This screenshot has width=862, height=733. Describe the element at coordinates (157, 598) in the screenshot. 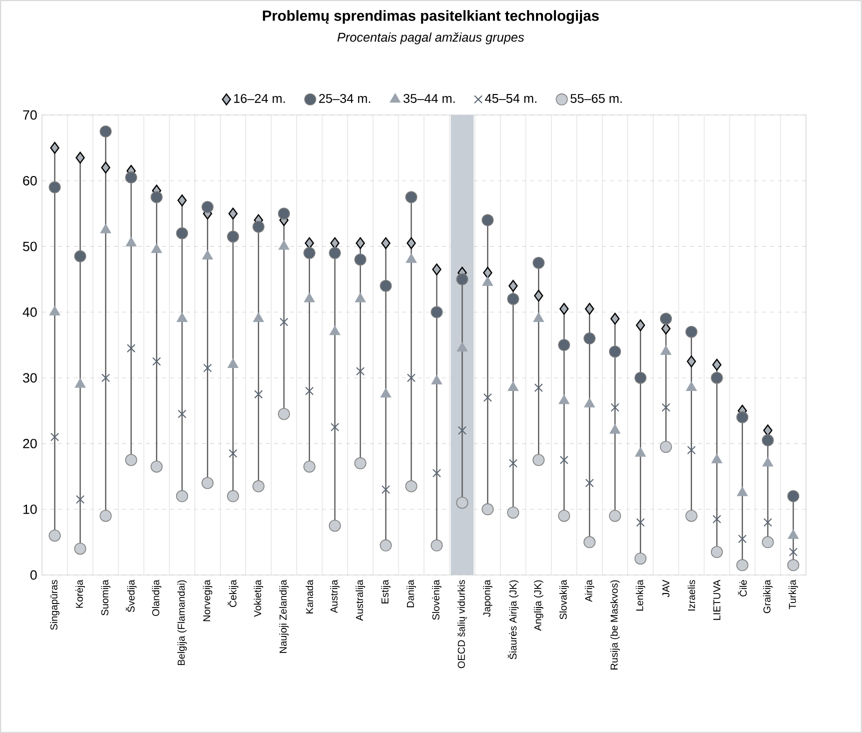

I see `x-tick-label: Olandija` at that location.